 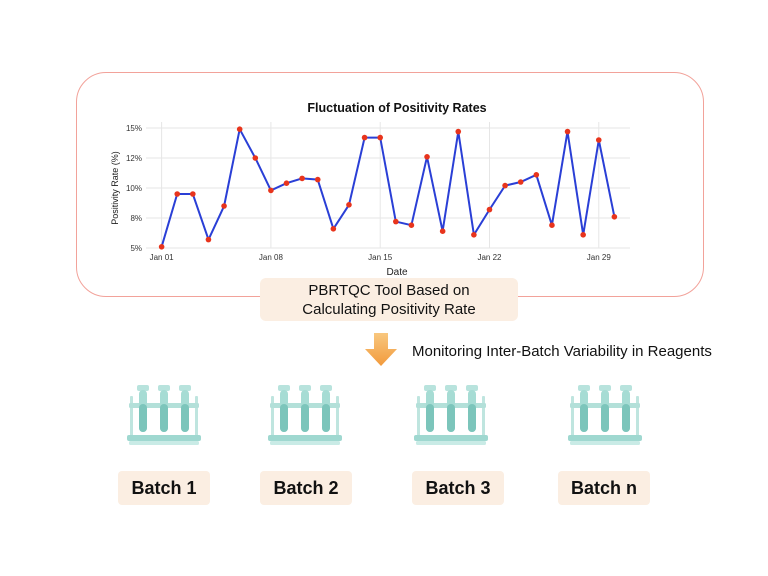 I want to click on tool-title-line2: Calculating Positivity Rate, so click(x=389, y=309).